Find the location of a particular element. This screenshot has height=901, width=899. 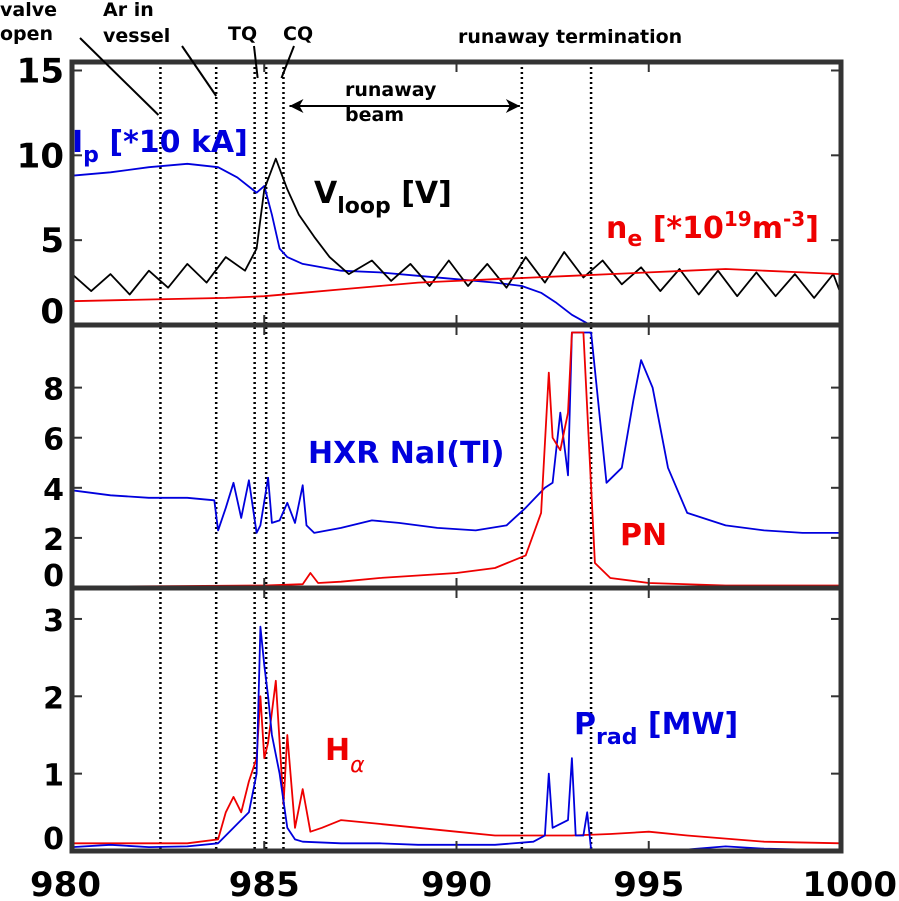

bottom-ytick-0: 0 is located at coordinates (53, 839).